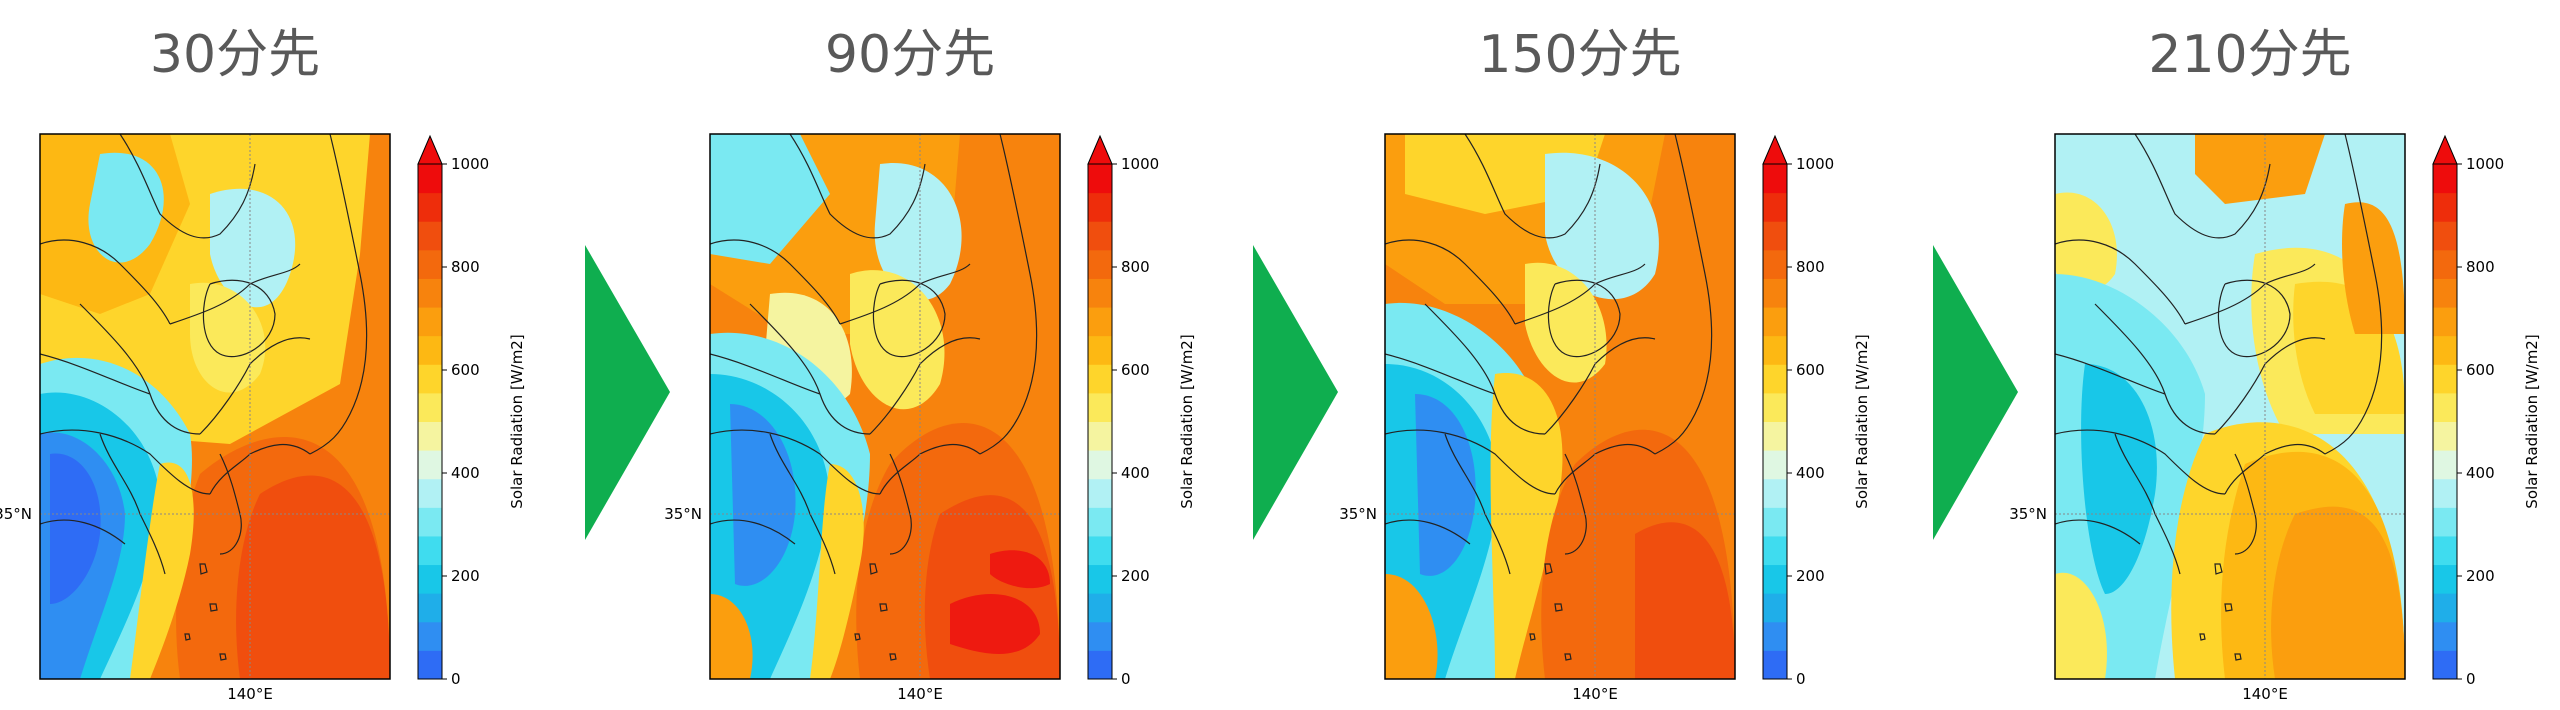 The image size is (2560, 710). Describe the element at coordinates (2445, 421) in the screenshot. I see `colorbar-frame` at that location.